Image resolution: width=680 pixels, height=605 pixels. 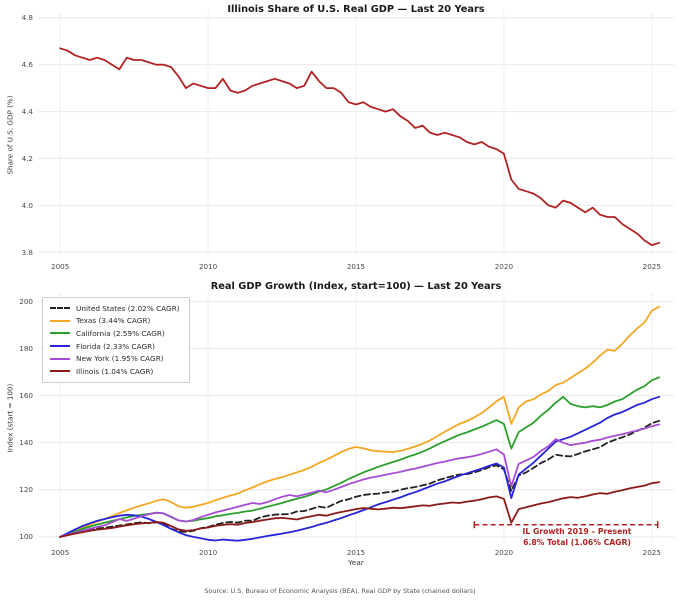 I want to click on legend-label: Illinois (1.04% CAGR), so click(x=115, y=371).